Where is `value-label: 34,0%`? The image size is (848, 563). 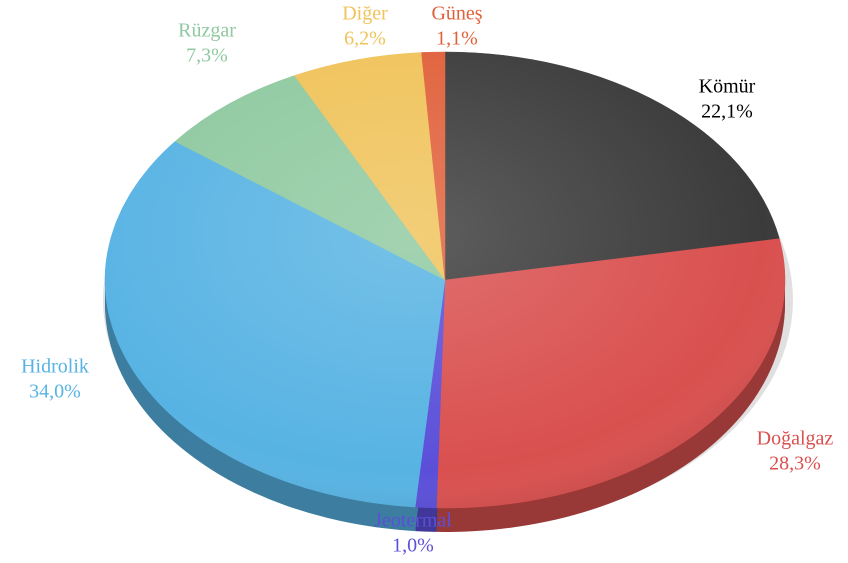 value-label: 34,0% is located at coordinates (55, 392).